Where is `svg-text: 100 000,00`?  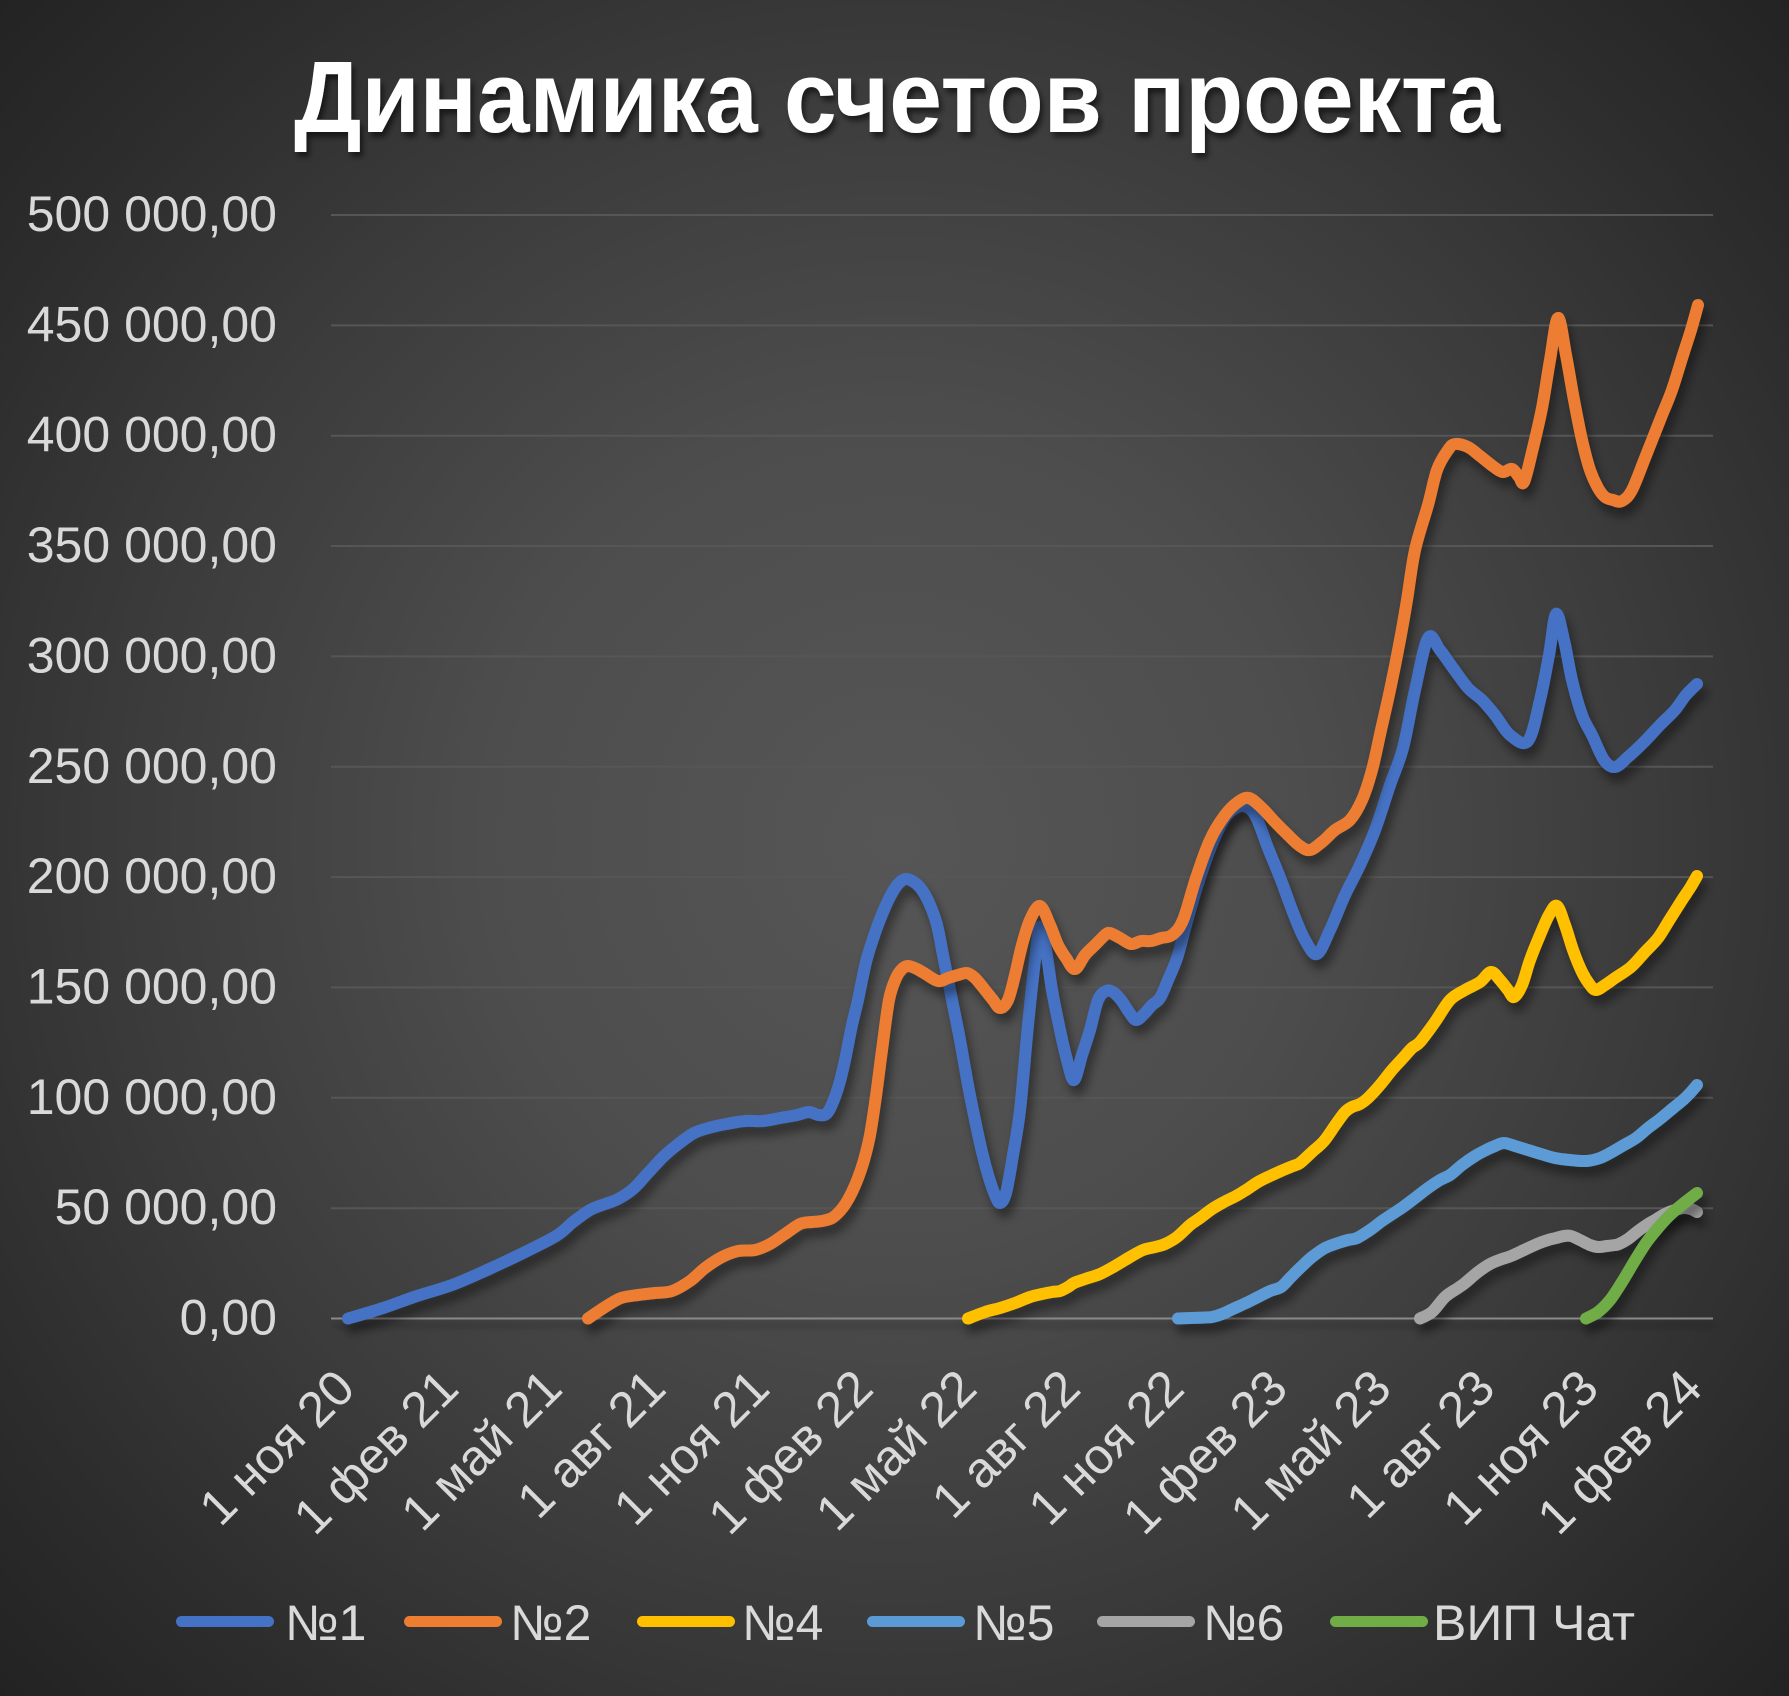
svg-text: 100 000,00 is located at coordinates (152, 1097).